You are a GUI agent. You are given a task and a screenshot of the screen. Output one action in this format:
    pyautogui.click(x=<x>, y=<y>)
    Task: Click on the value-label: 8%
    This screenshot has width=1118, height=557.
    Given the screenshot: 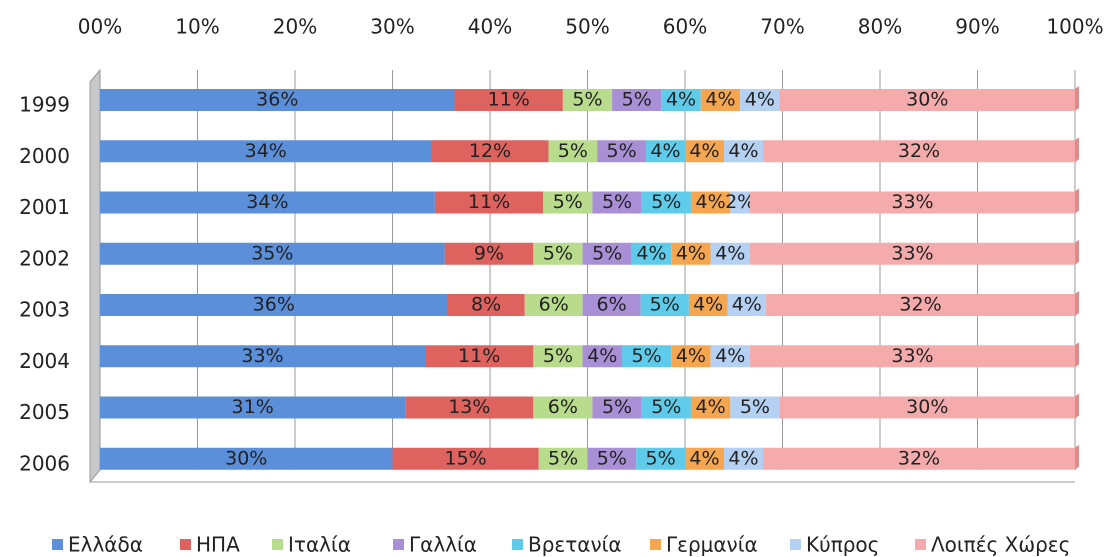 What is the action you would take?
    pyautogui.click(x=486, y=305)
    